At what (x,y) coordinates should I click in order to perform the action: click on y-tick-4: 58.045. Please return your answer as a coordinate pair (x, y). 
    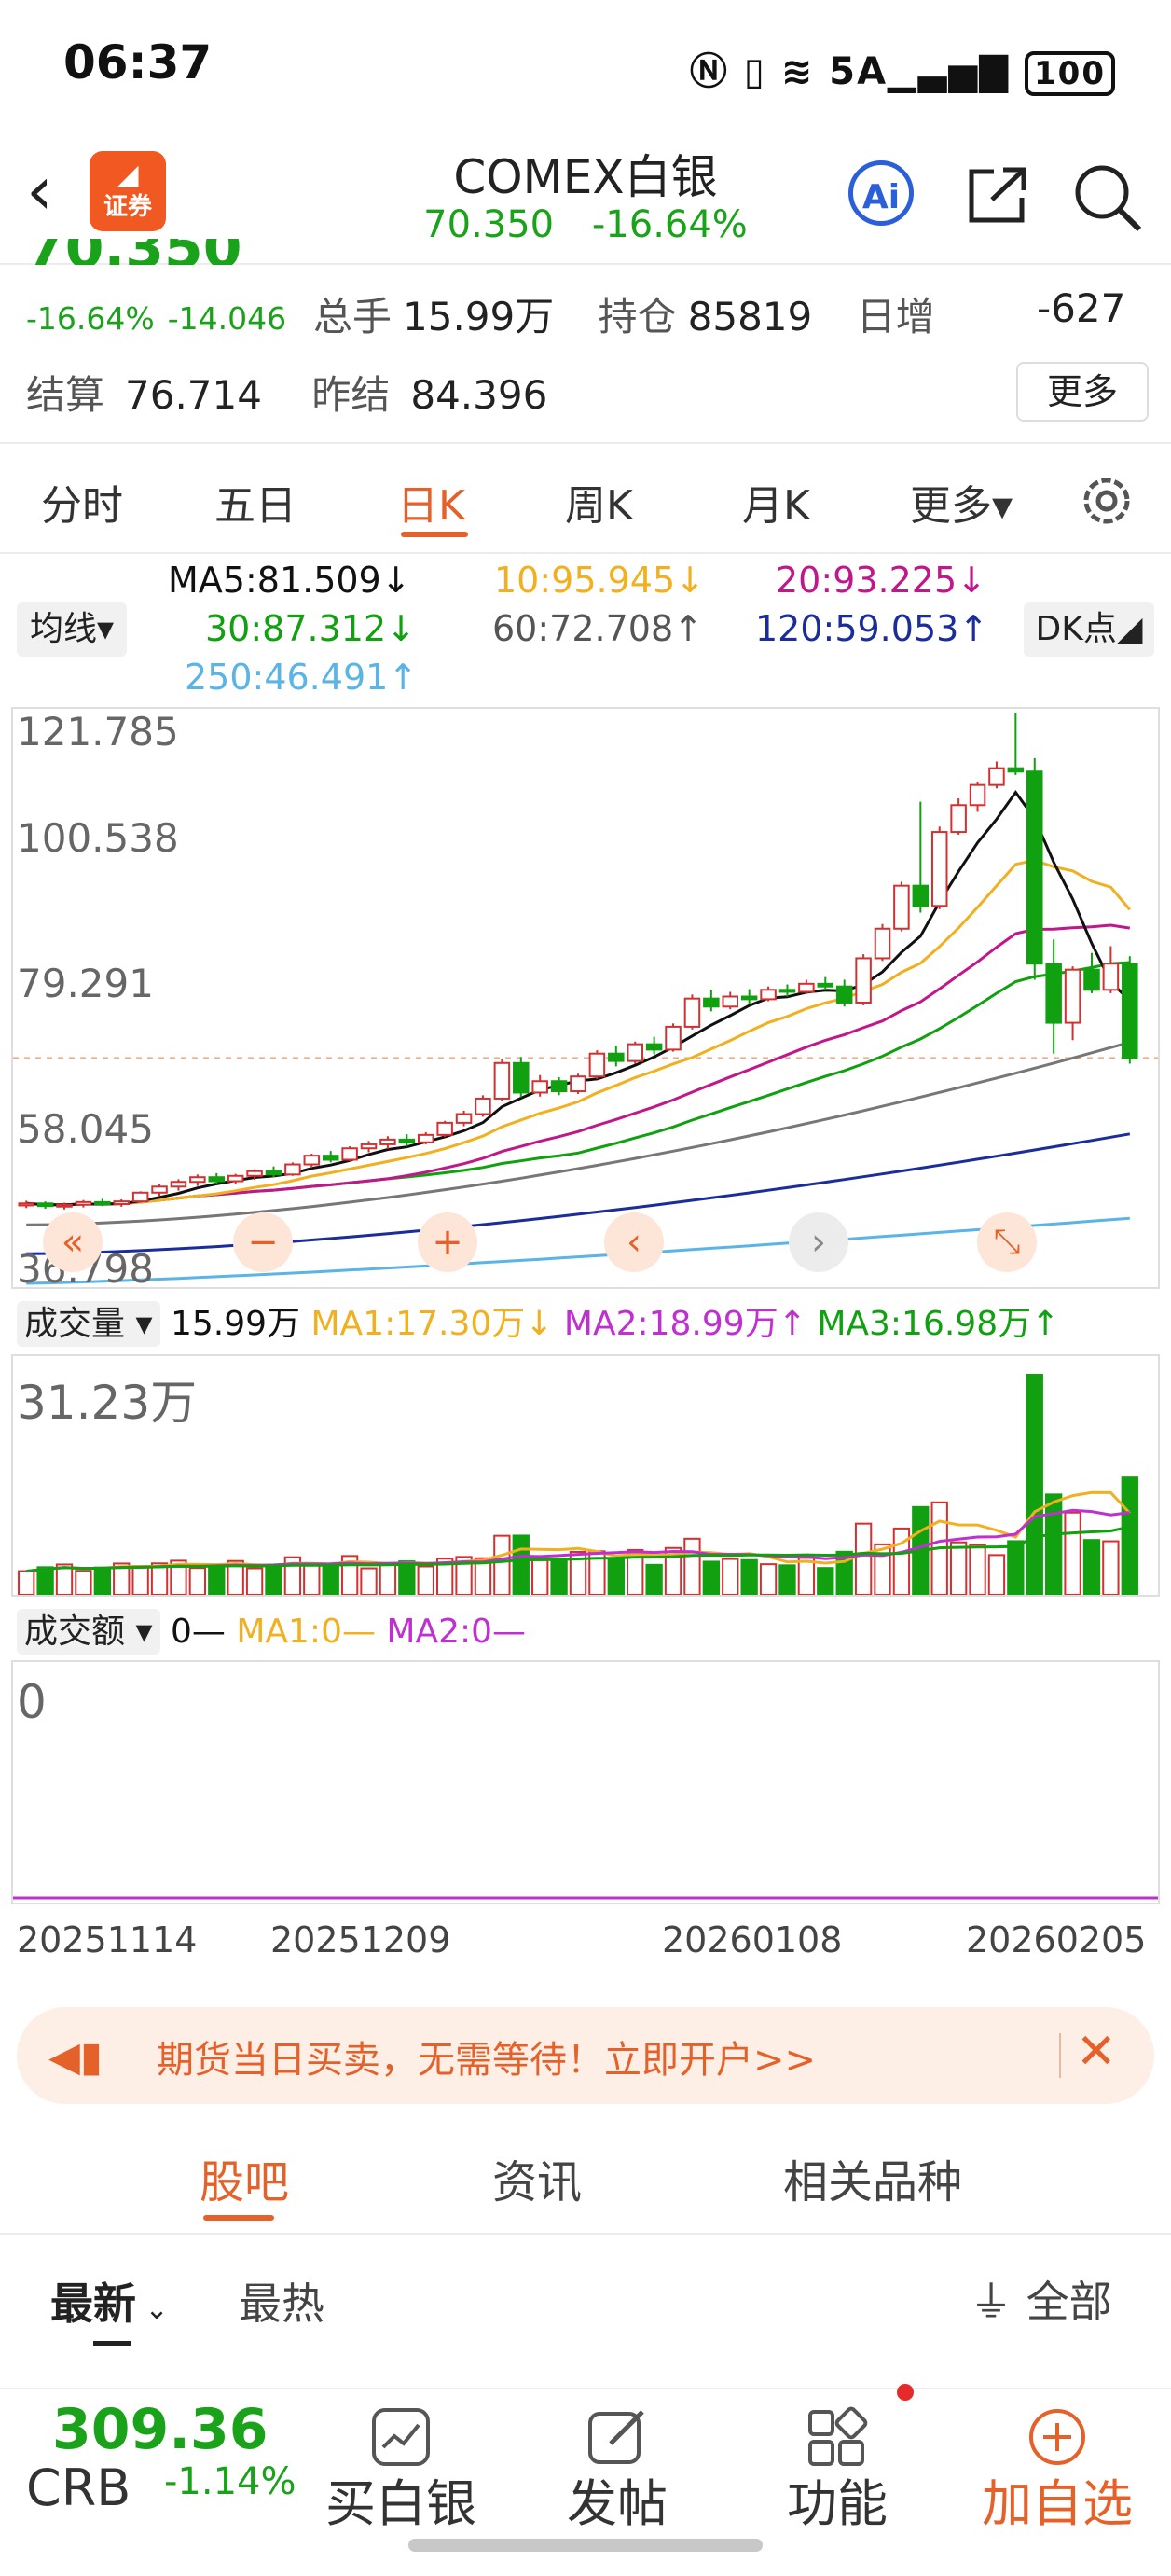
    Looking at the image, I should click on (85, 1129).